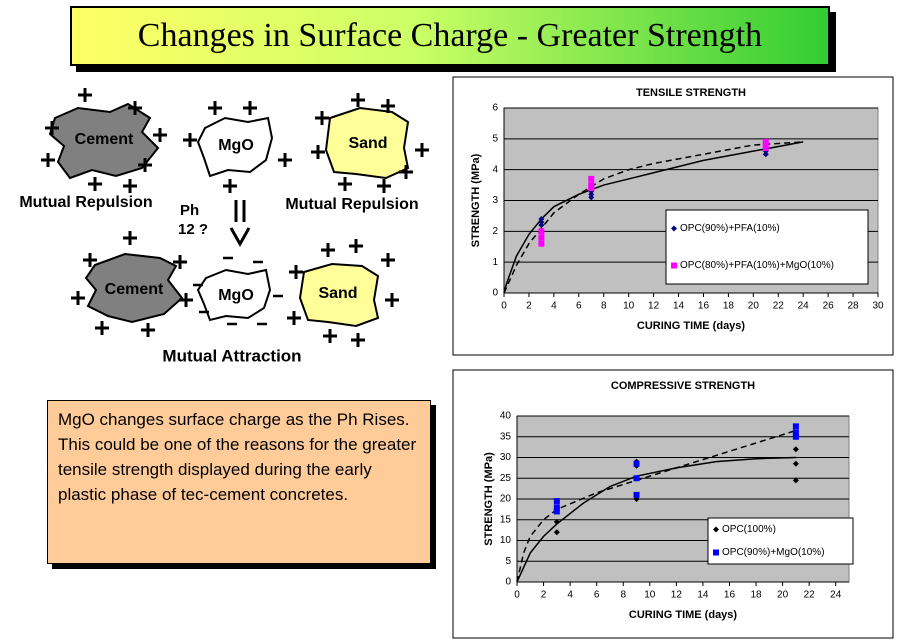 The width and height of the screenshot is (900, 644). I want to click on x-tick-label: 30, so click(878, 306).